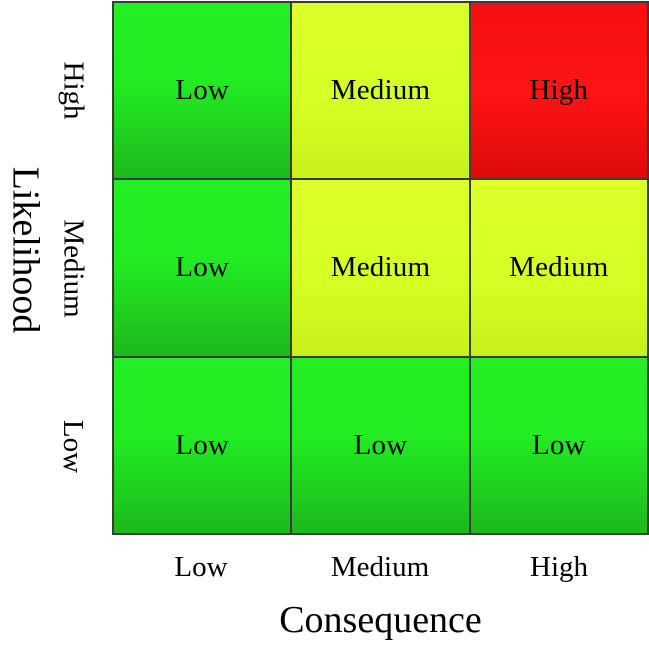 This screenshot has height=645, width=649. I want to click on col-label-low: Low, so click(201, 567).